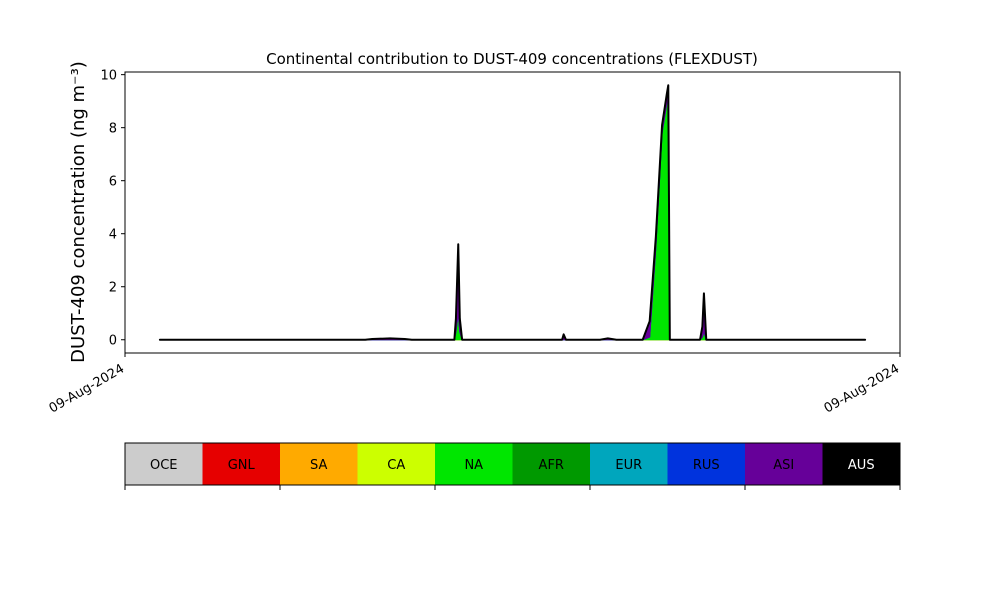 The height and width of the screenshot is (600, 1000). I want to click on legend-frame, so click(512, 464).